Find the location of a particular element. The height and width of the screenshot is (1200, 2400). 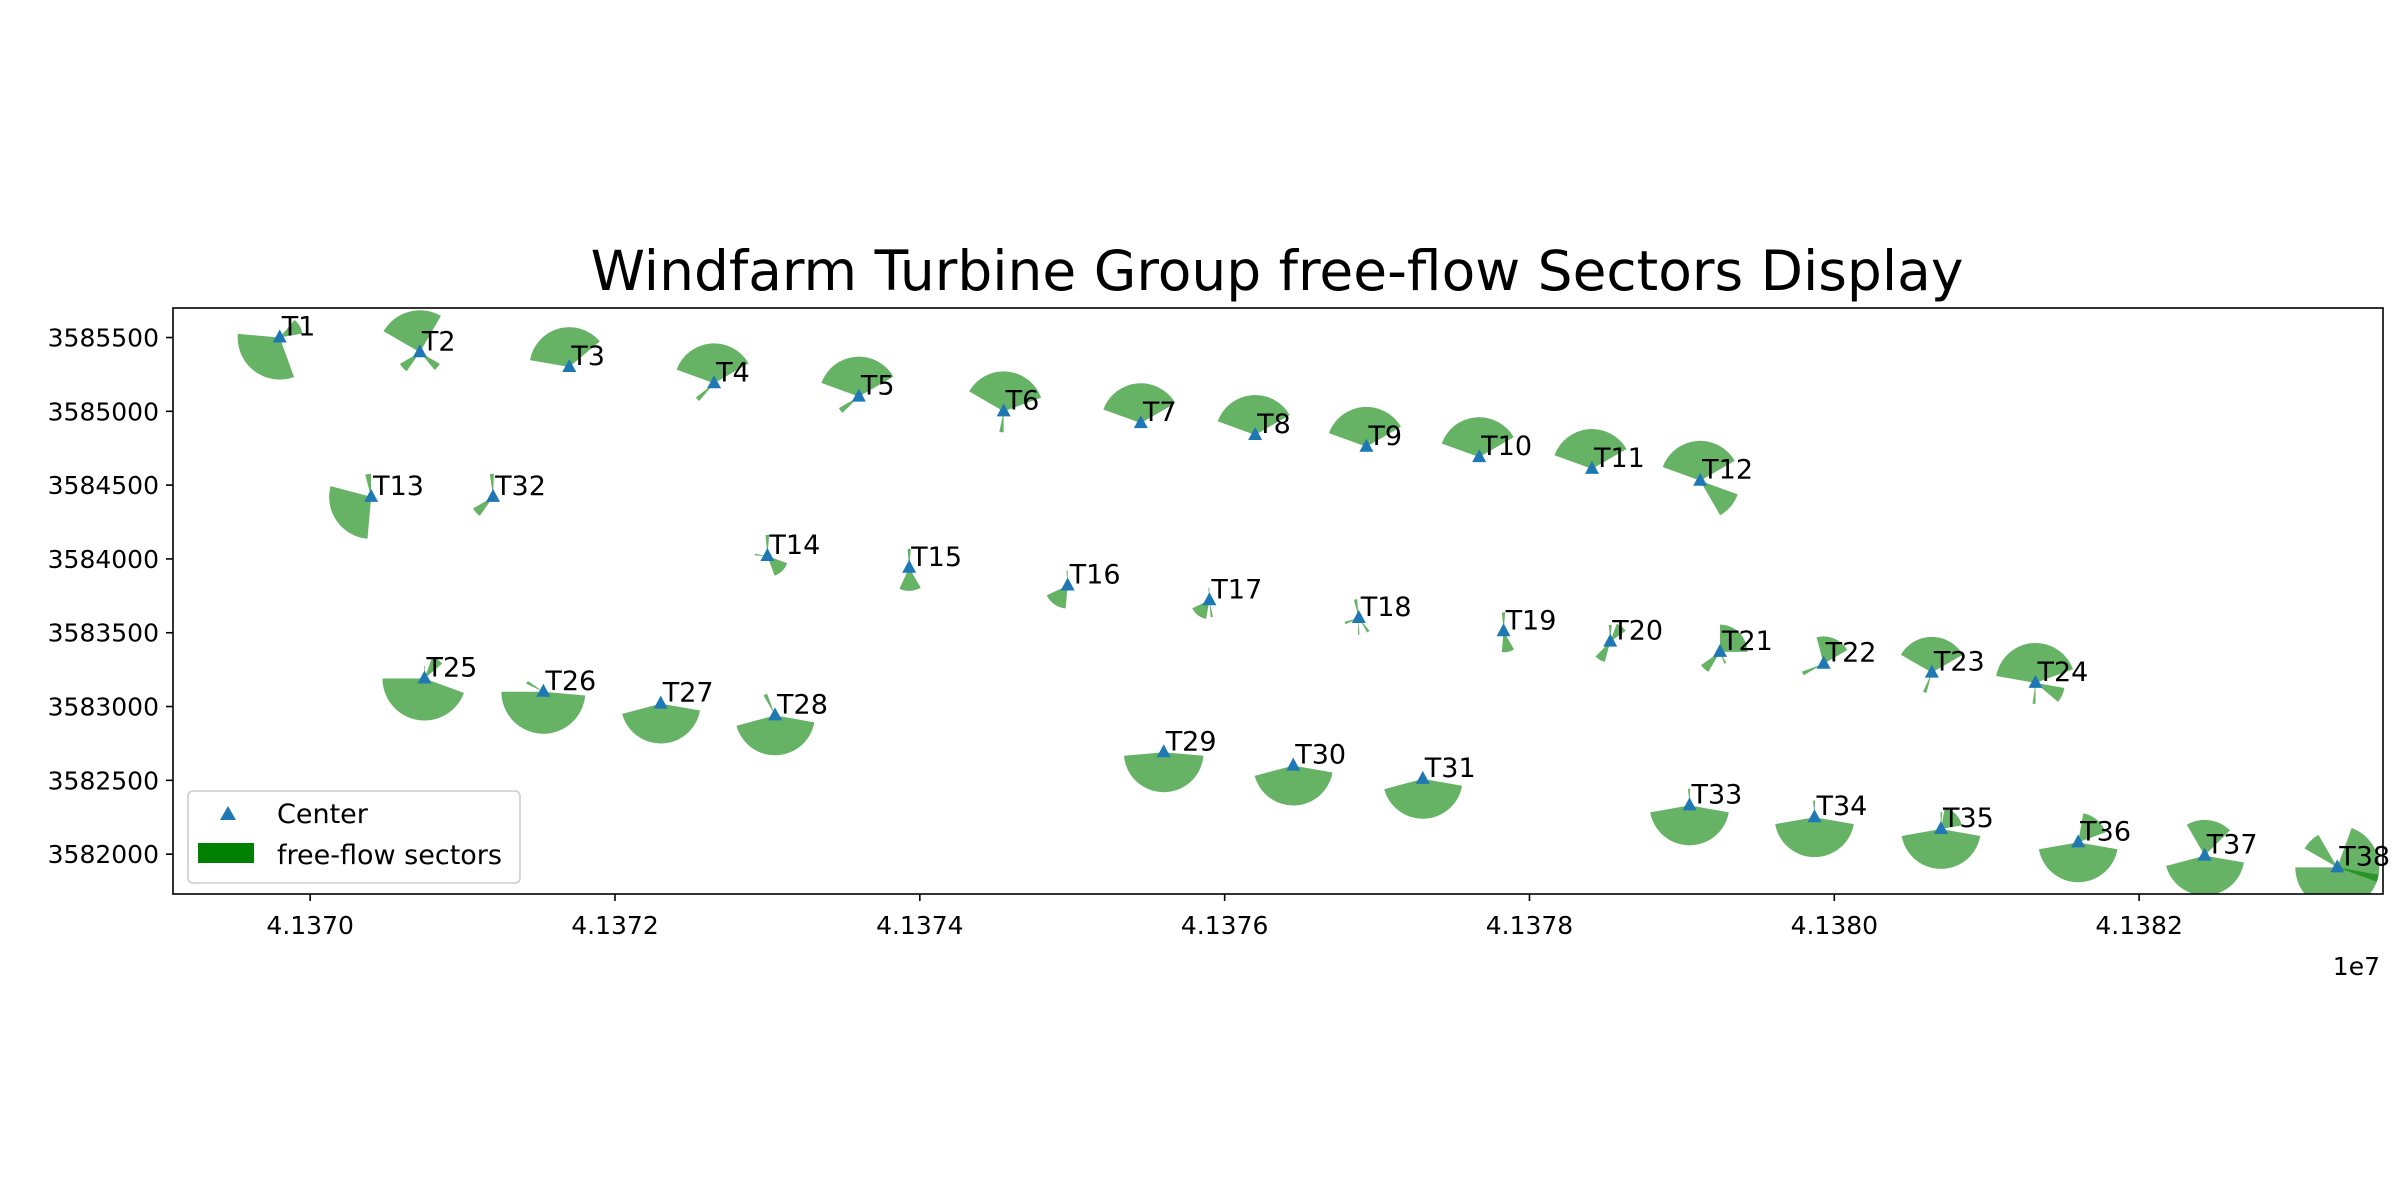

center-marker-t16 is located at coordinates (1067, 584).